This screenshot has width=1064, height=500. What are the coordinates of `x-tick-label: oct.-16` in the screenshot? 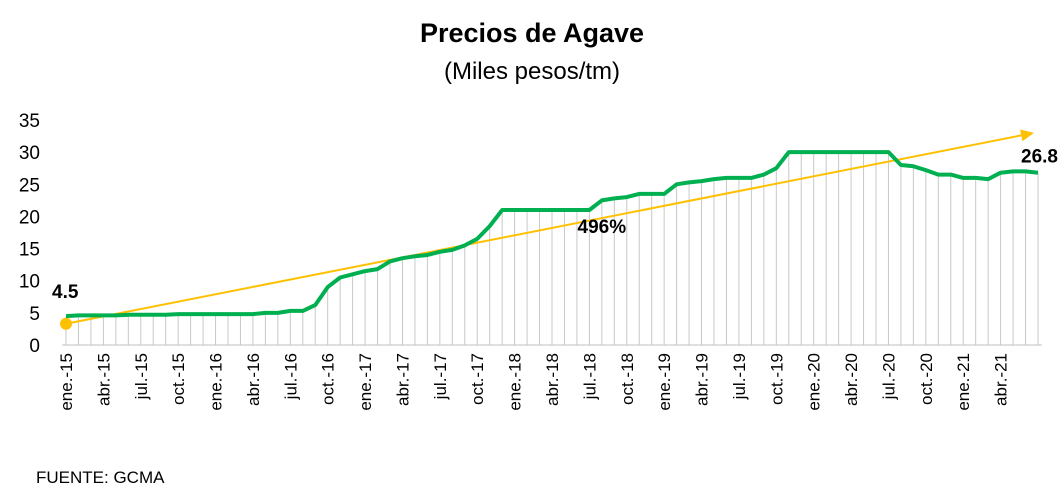 It's located at (328, 379).